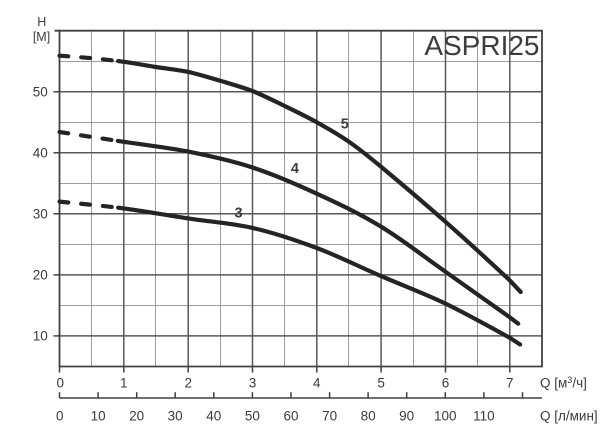  Describe the element at coordinates (41, 22) in the screenshot. I see `svg-text: H` at that location.